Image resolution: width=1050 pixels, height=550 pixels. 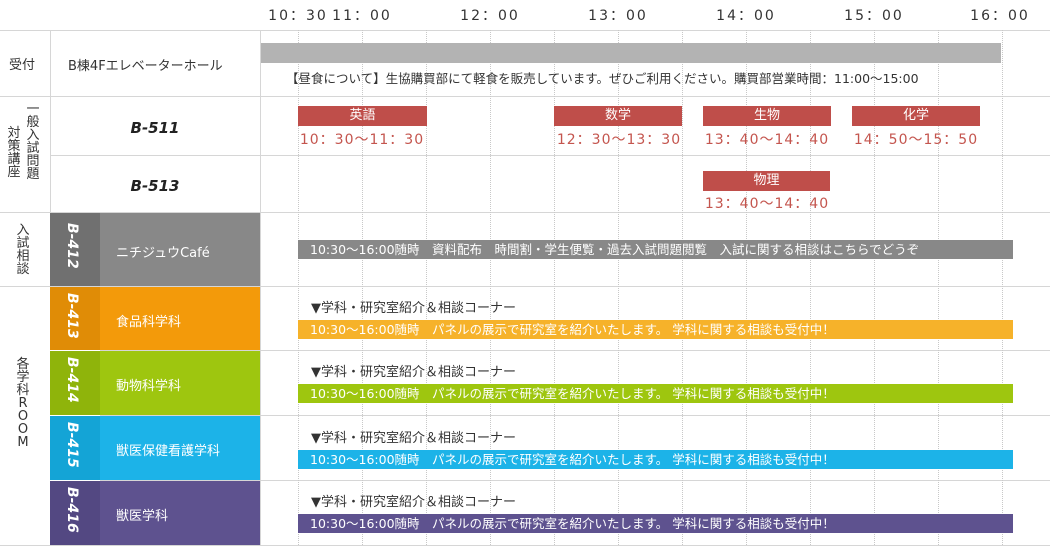 I want to click on time-label: 10：30, so click(x=298, y=16).